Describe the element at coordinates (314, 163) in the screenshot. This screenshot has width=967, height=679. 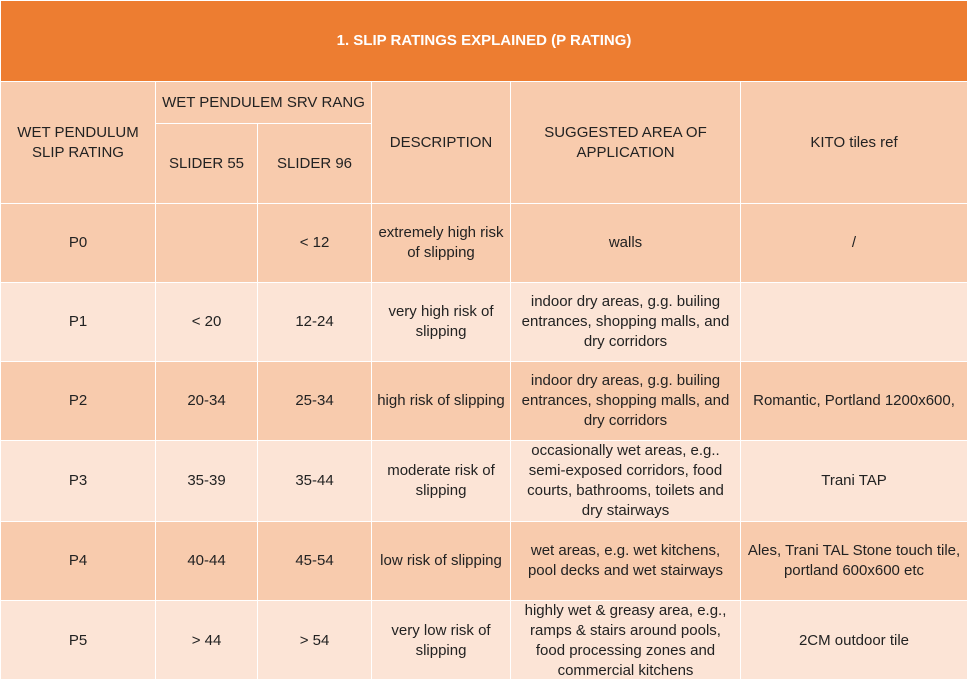
I see `header-cell: SLIDER 96` at that location.